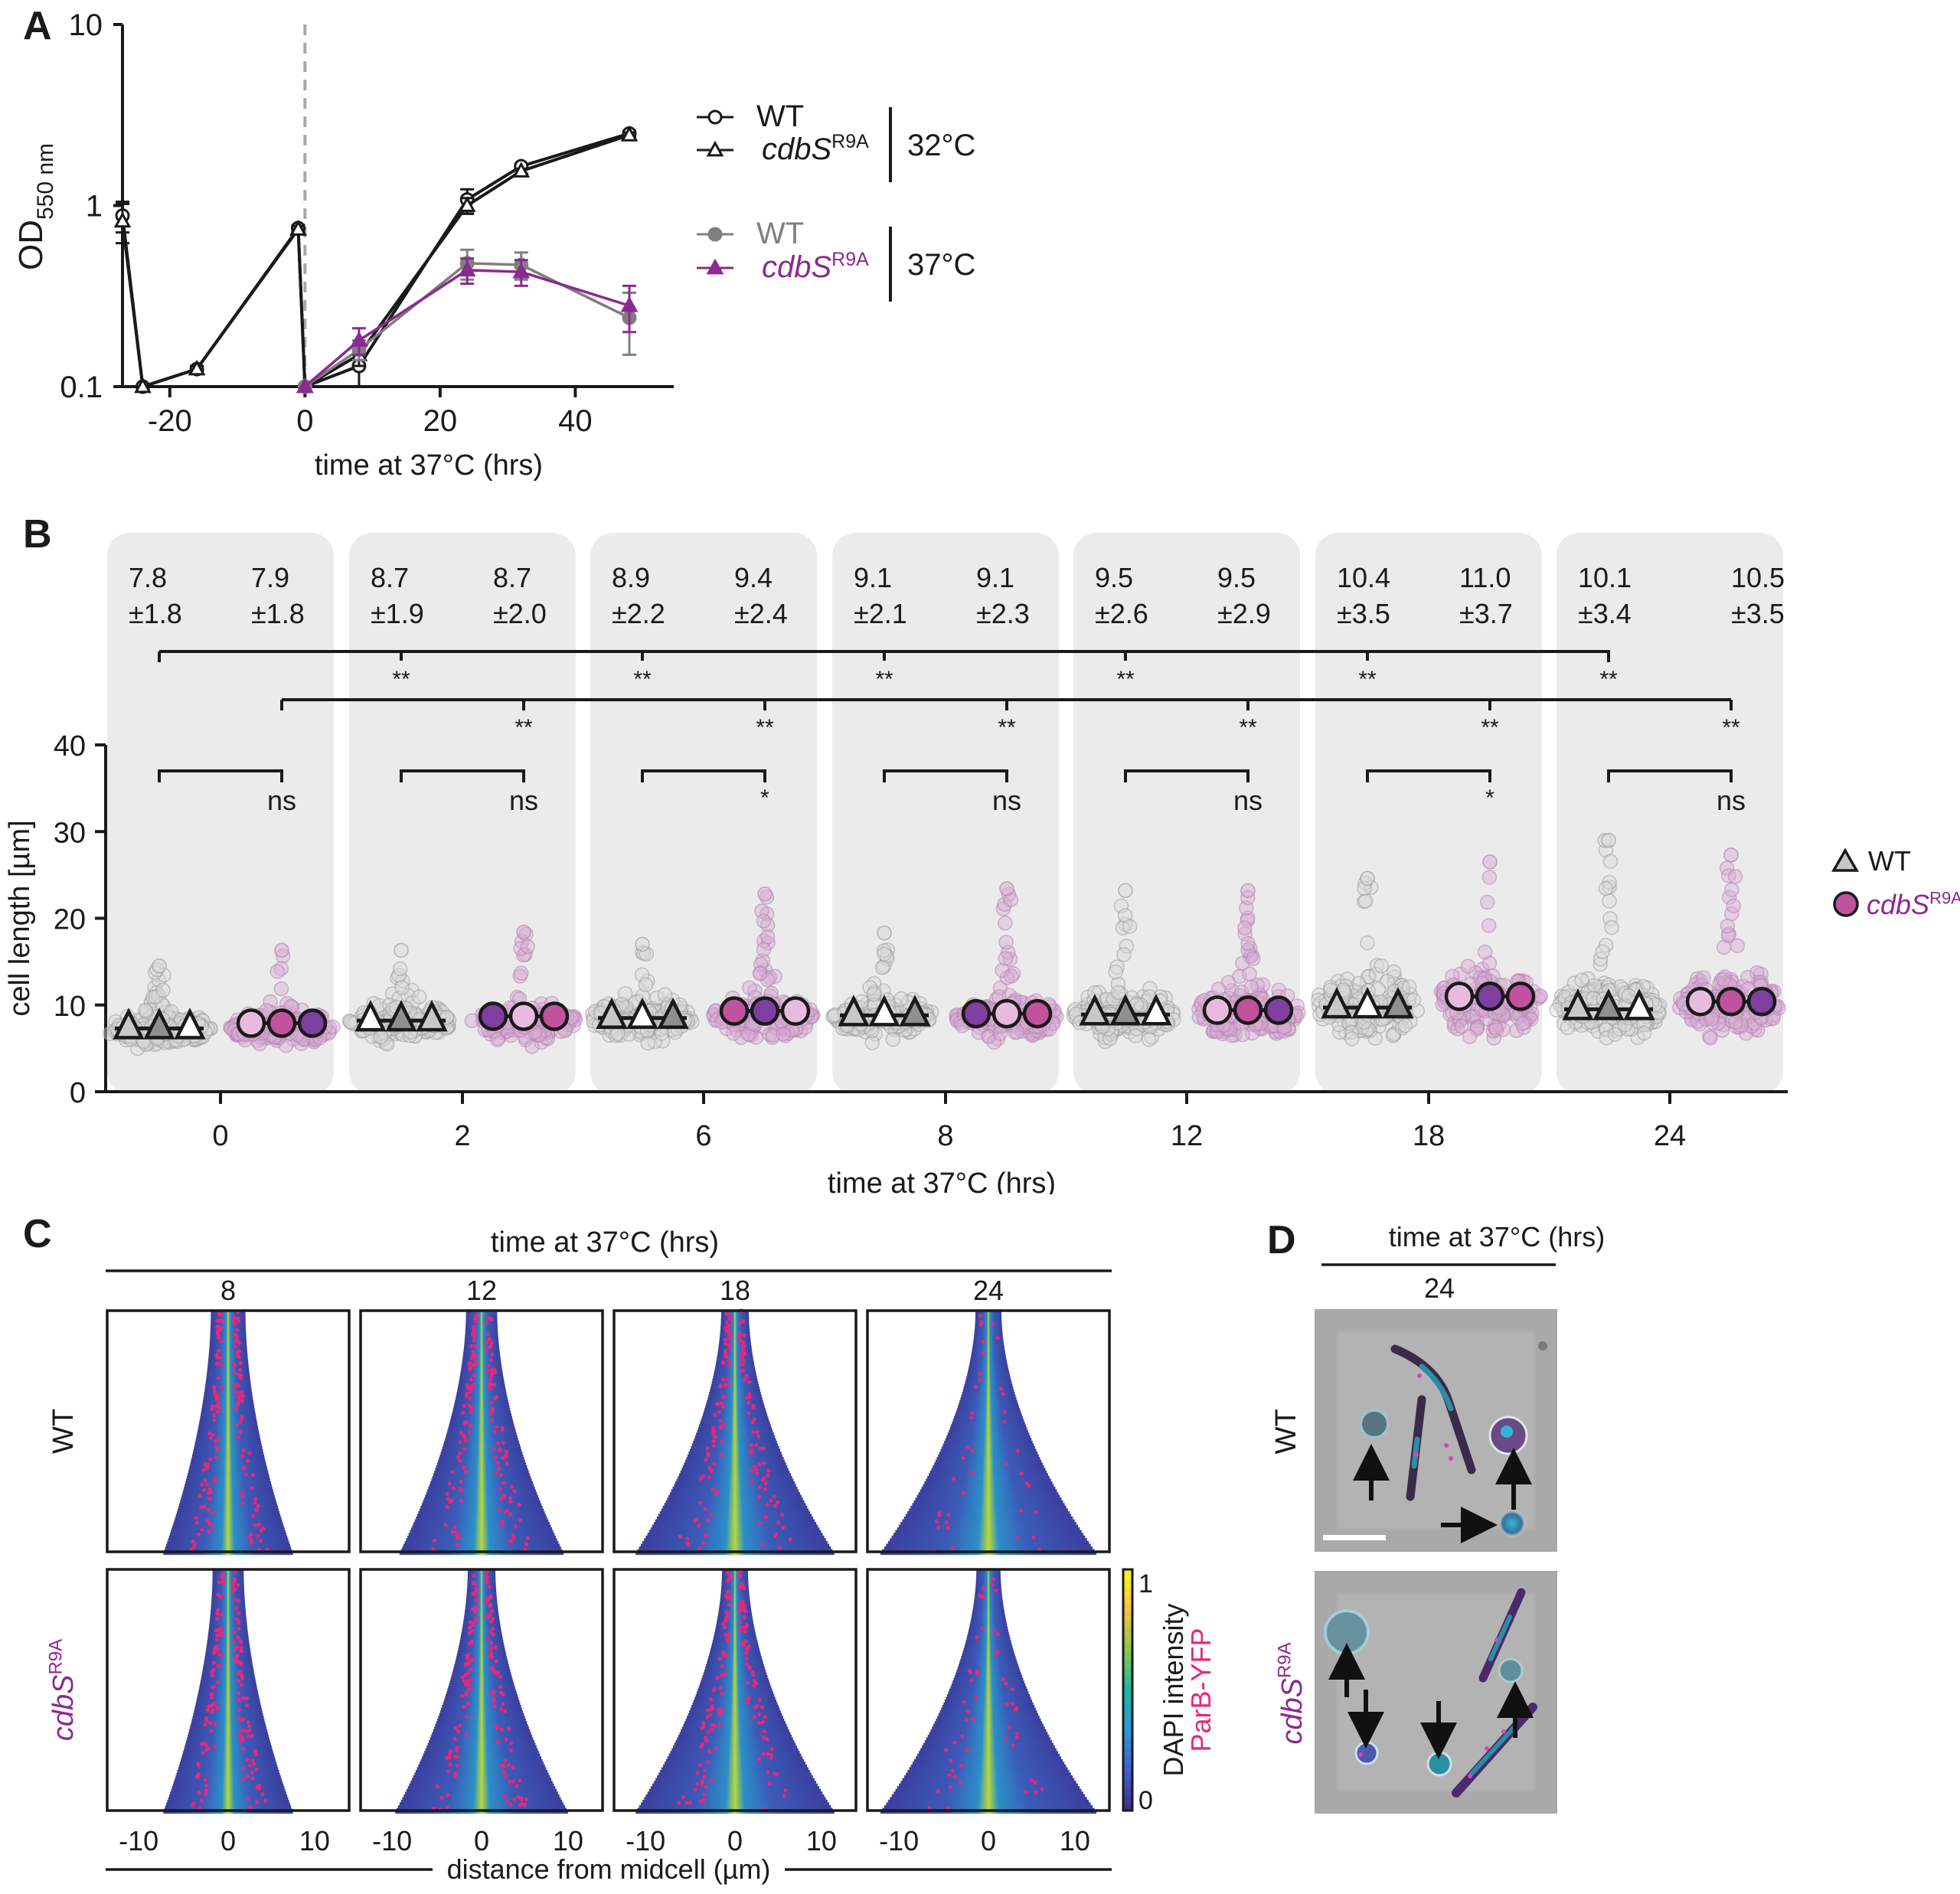 This screenshot has height=1894, width=1960. Describe the element at coordinates (715, 266) in the screenshot. I see `legend-marker` at that location.